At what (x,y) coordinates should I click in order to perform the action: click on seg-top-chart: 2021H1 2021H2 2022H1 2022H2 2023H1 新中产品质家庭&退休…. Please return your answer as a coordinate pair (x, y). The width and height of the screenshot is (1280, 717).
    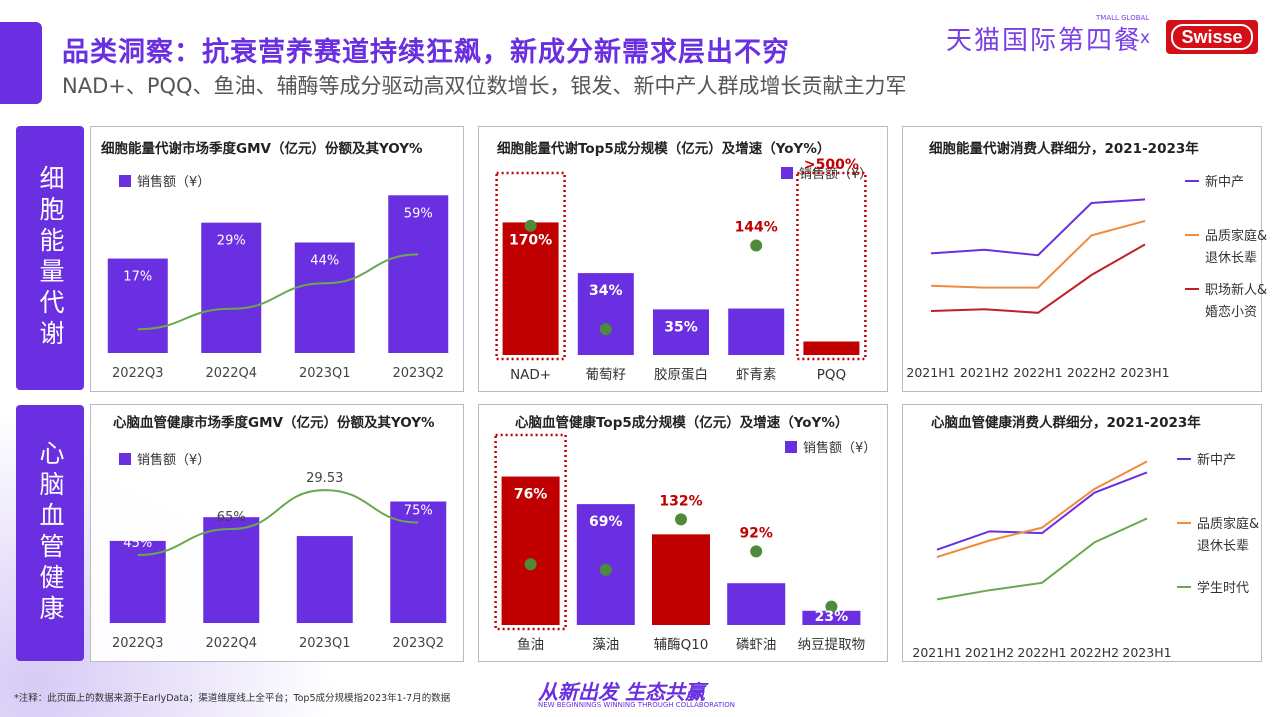
    Looking at the image, I should click on (1086, 277).